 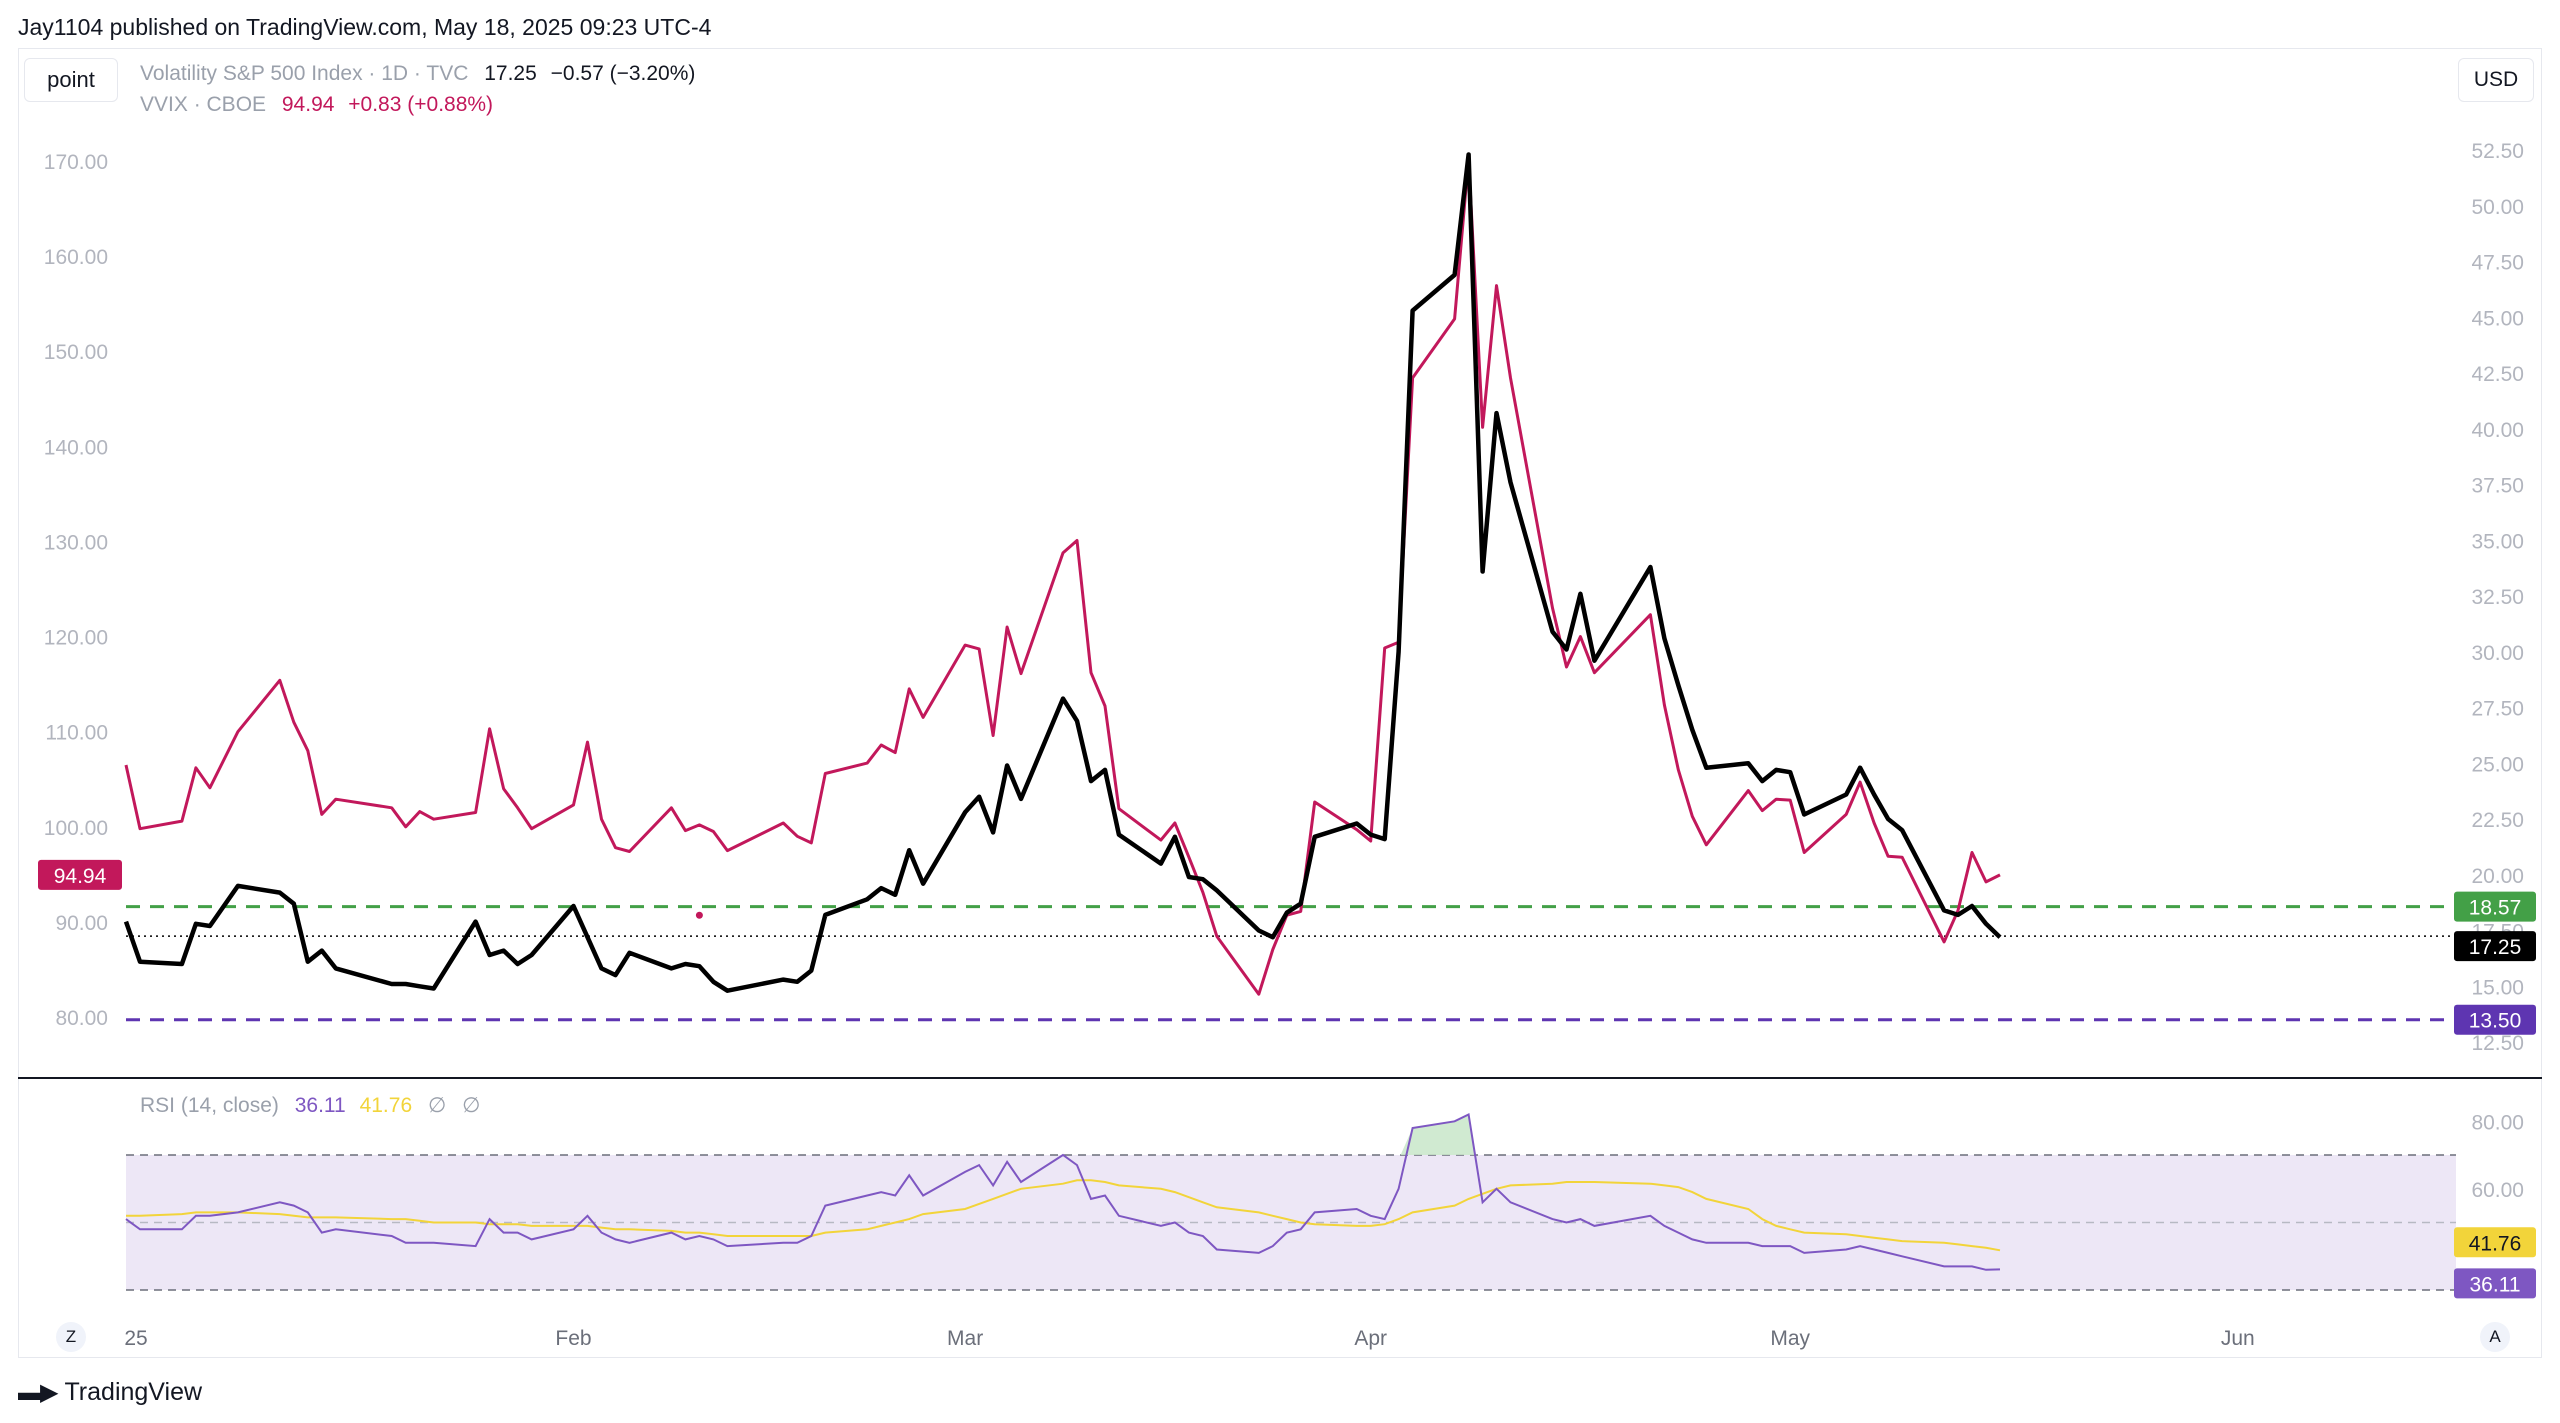 I want to click on left-axis-tick-label: 110.00, so click(x=76, y=733).